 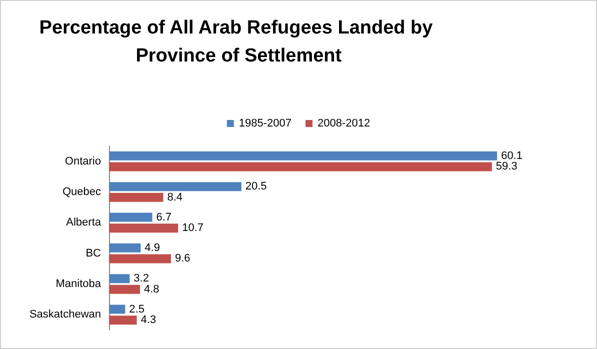 What do you see at coordinates (265, 124) in the screenshot?
I see `legend-label: 1985-2007` at bounding box center [265, 124].